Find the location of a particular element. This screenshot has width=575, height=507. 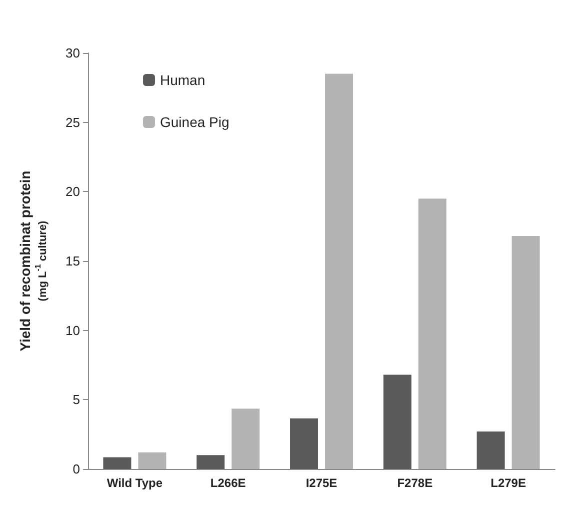

y-tick-label: 5 is located at coordinates (76, 400).